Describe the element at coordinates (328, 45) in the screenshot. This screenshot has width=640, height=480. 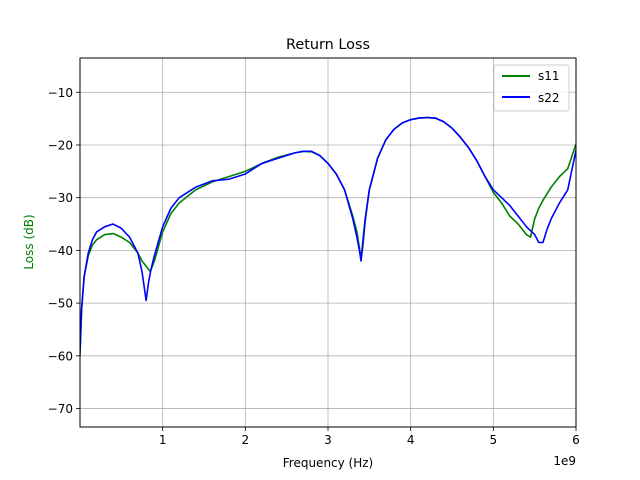
I see `chart-title: Return Loss` at that location.